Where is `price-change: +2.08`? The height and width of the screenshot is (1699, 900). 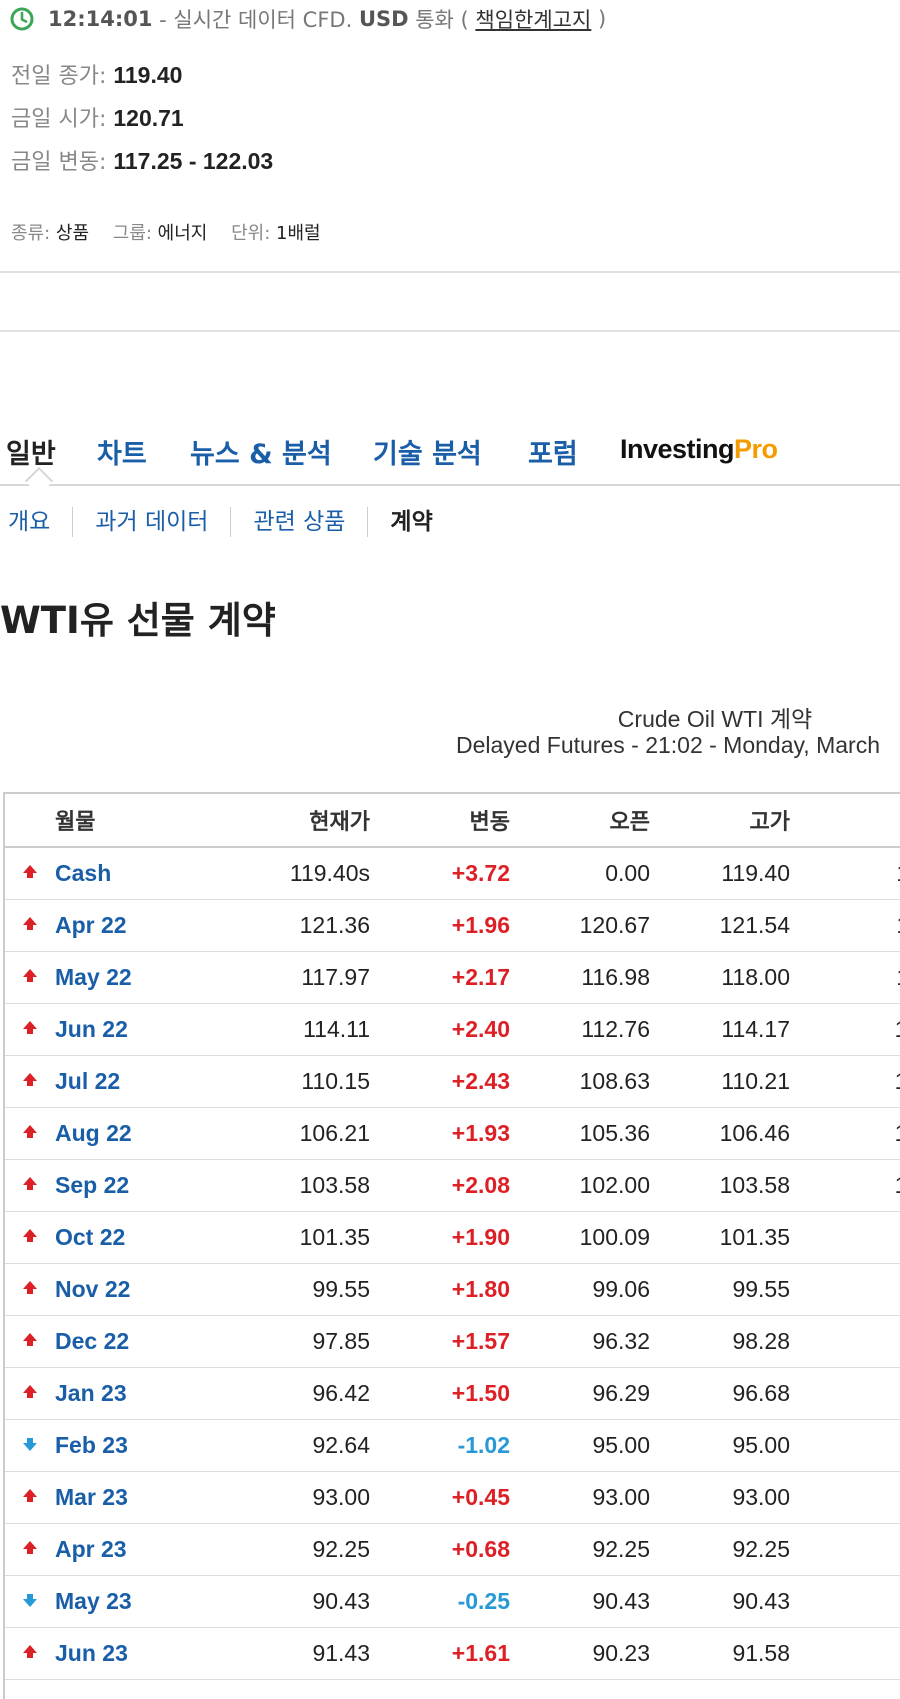 price-change: +2.08 is located at coordinates (440, 1185).